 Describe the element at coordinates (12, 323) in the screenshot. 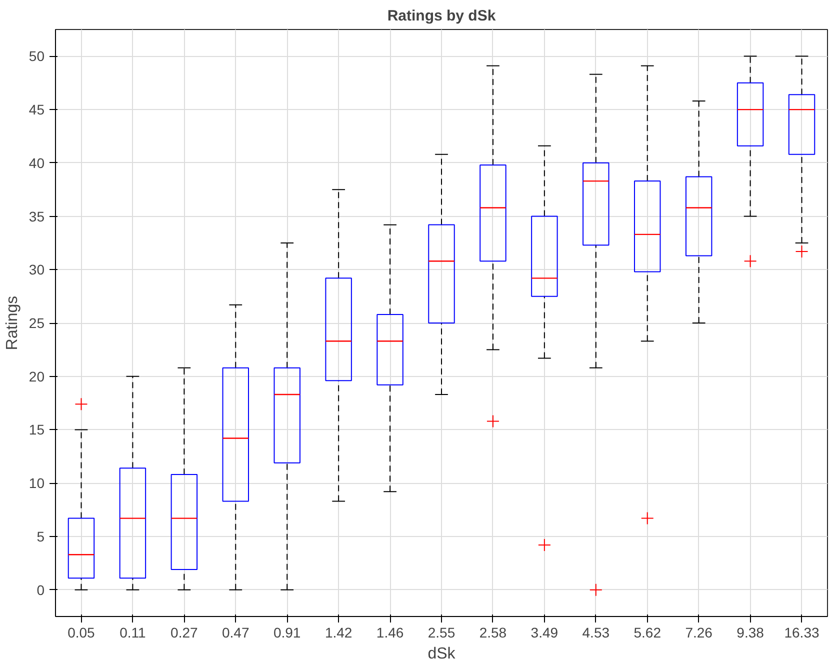

I see `y-axis-title: Ratings` at that location.